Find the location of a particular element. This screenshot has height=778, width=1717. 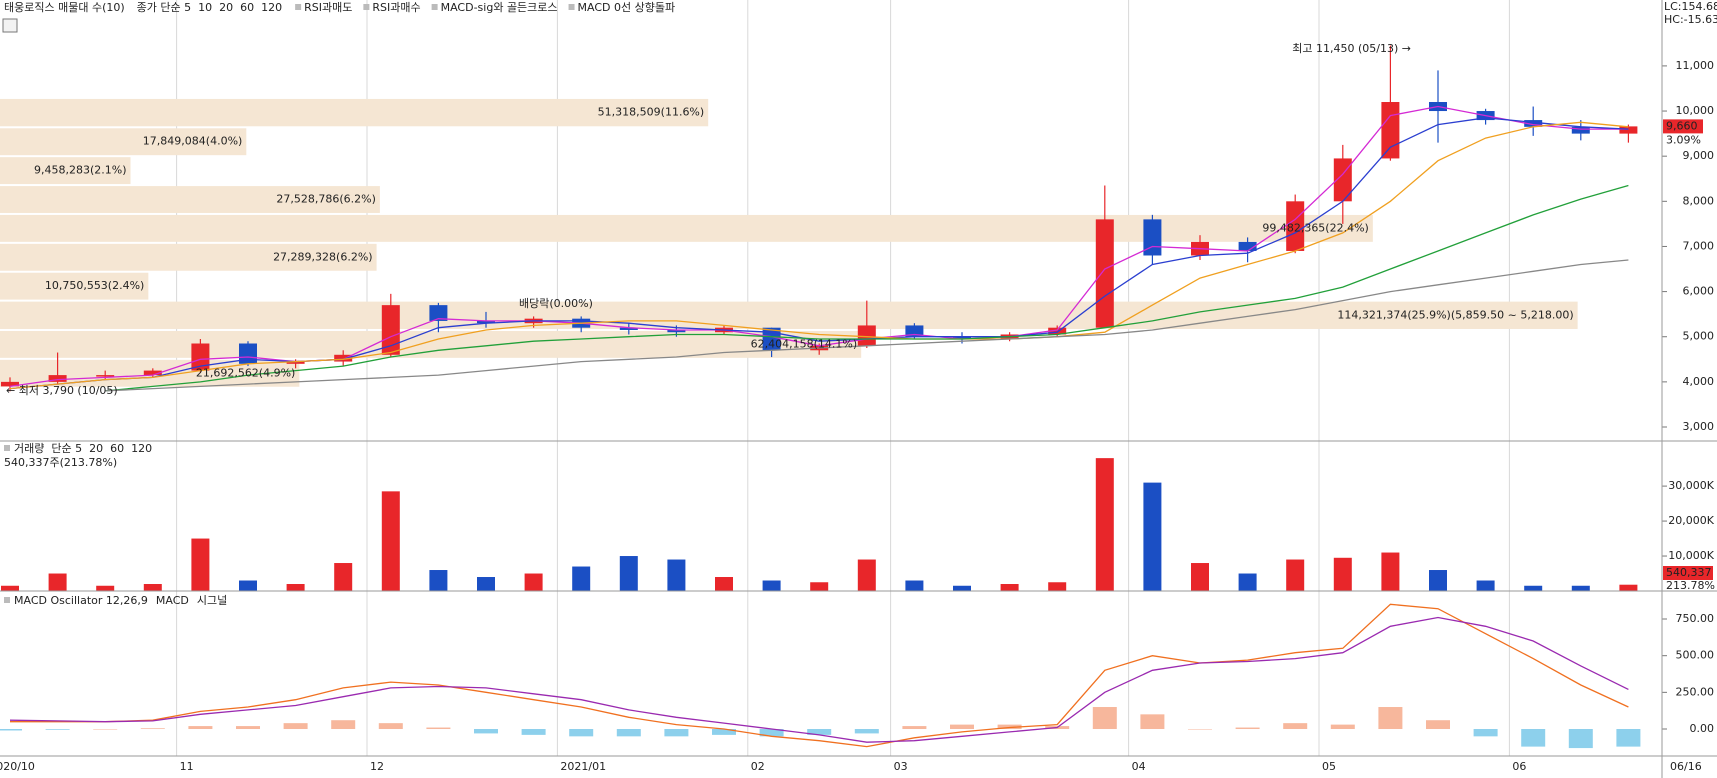

corner-label: LC:154.68 is located at coordinates (1690, 6).